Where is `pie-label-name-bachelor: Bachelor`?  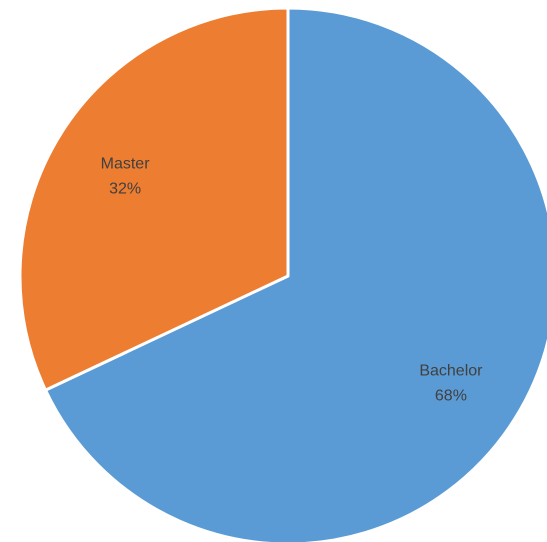 pie-label-name-bachelor: Bachelor is located at coordinates (451, 370).